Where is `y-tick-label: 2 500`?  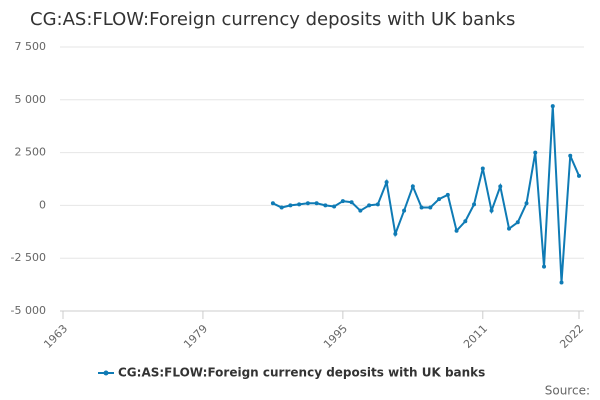
y-tick-label: 2 500 is located at coordinates (31, 152).